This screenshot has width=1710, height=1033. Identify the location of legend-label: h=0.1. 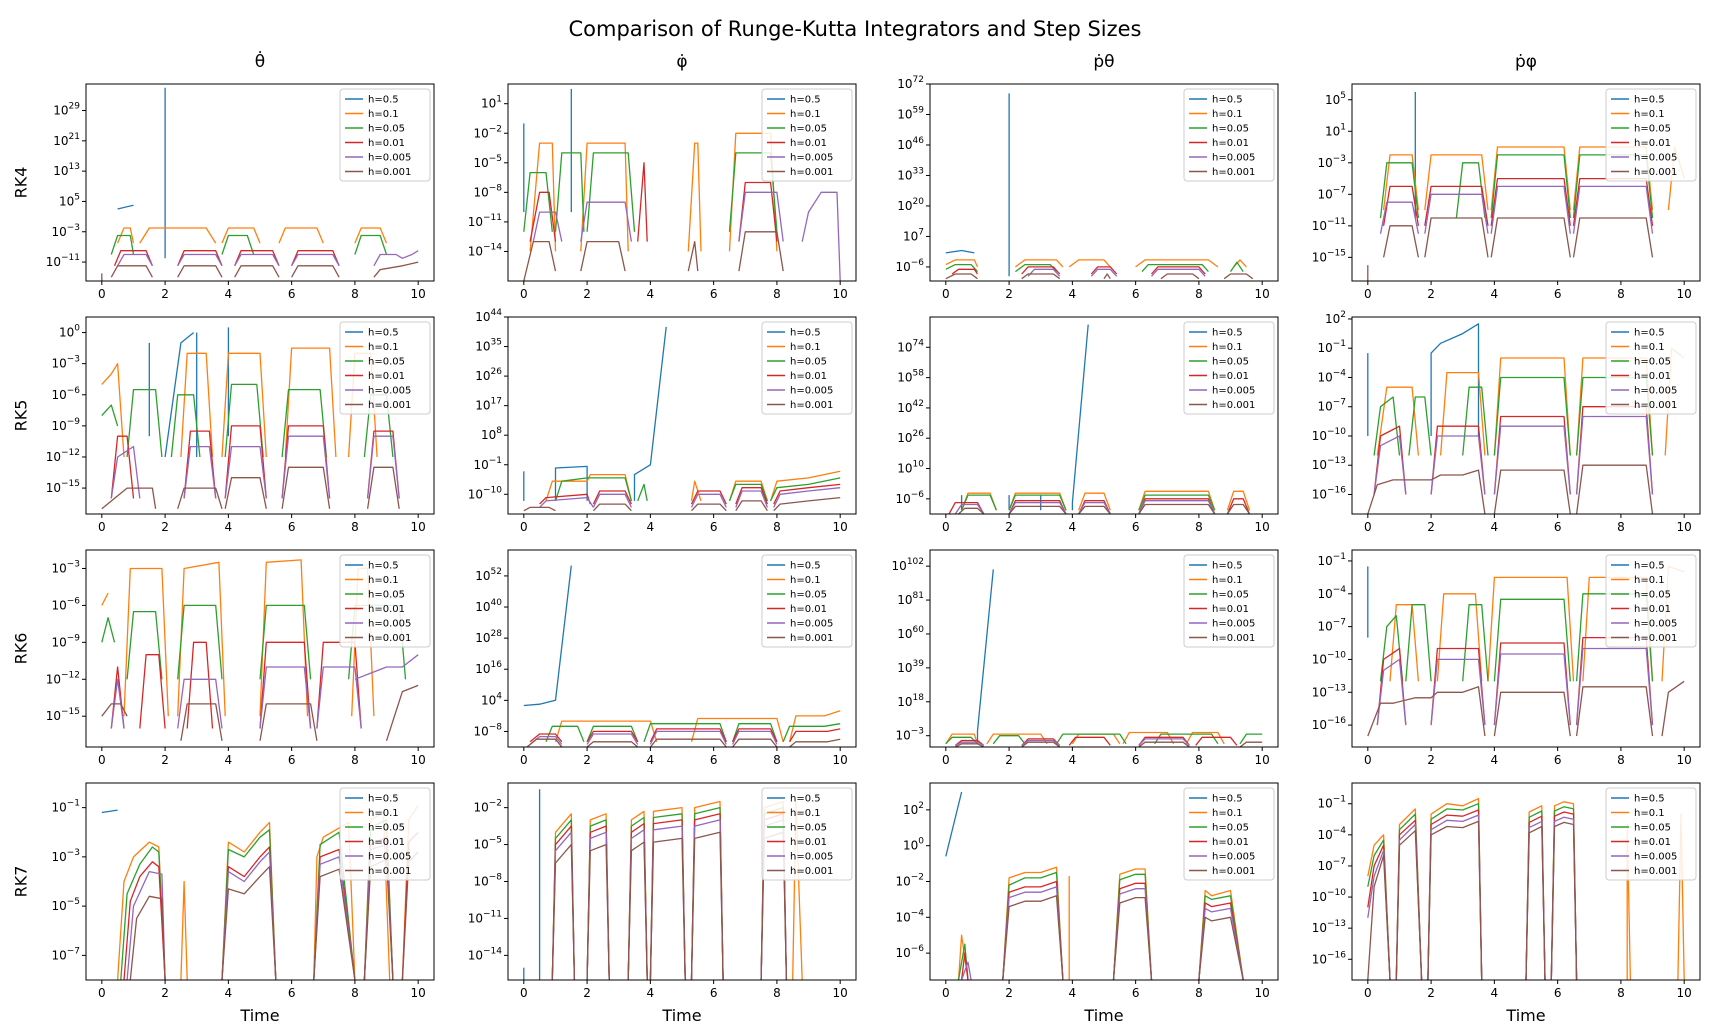
(1227, 347).